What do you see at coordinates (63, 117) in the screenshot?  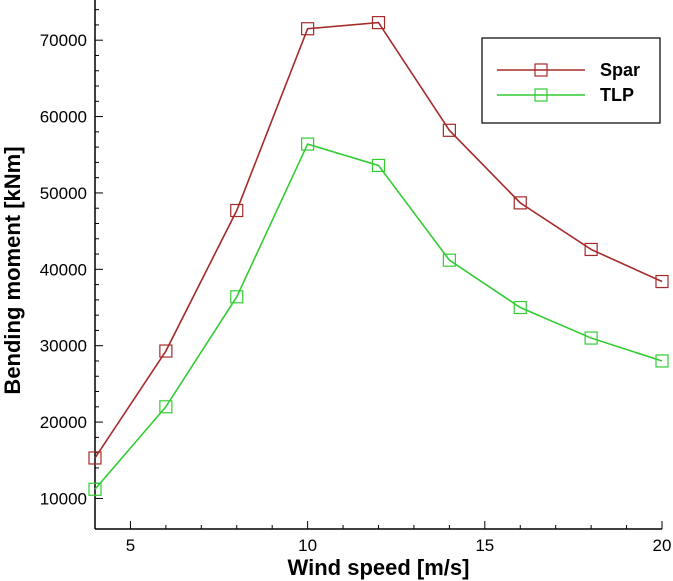 I see `y-tick-label: 60000` at bounding box center [63, 117].